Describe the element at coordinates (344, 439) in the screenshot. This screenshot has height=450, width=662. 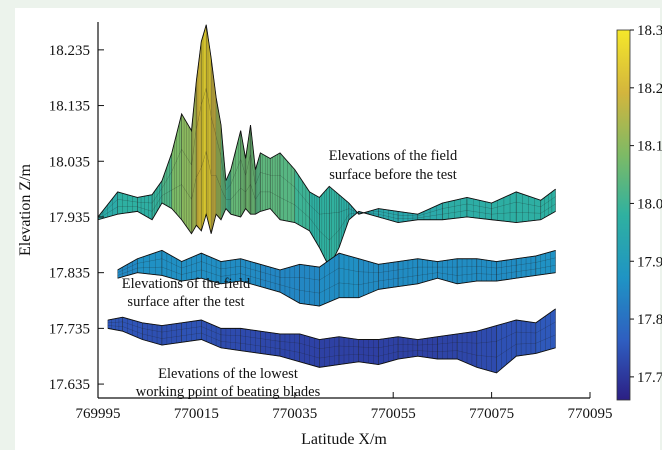
I see `x-axis-label: Latitude X/m` at that location.